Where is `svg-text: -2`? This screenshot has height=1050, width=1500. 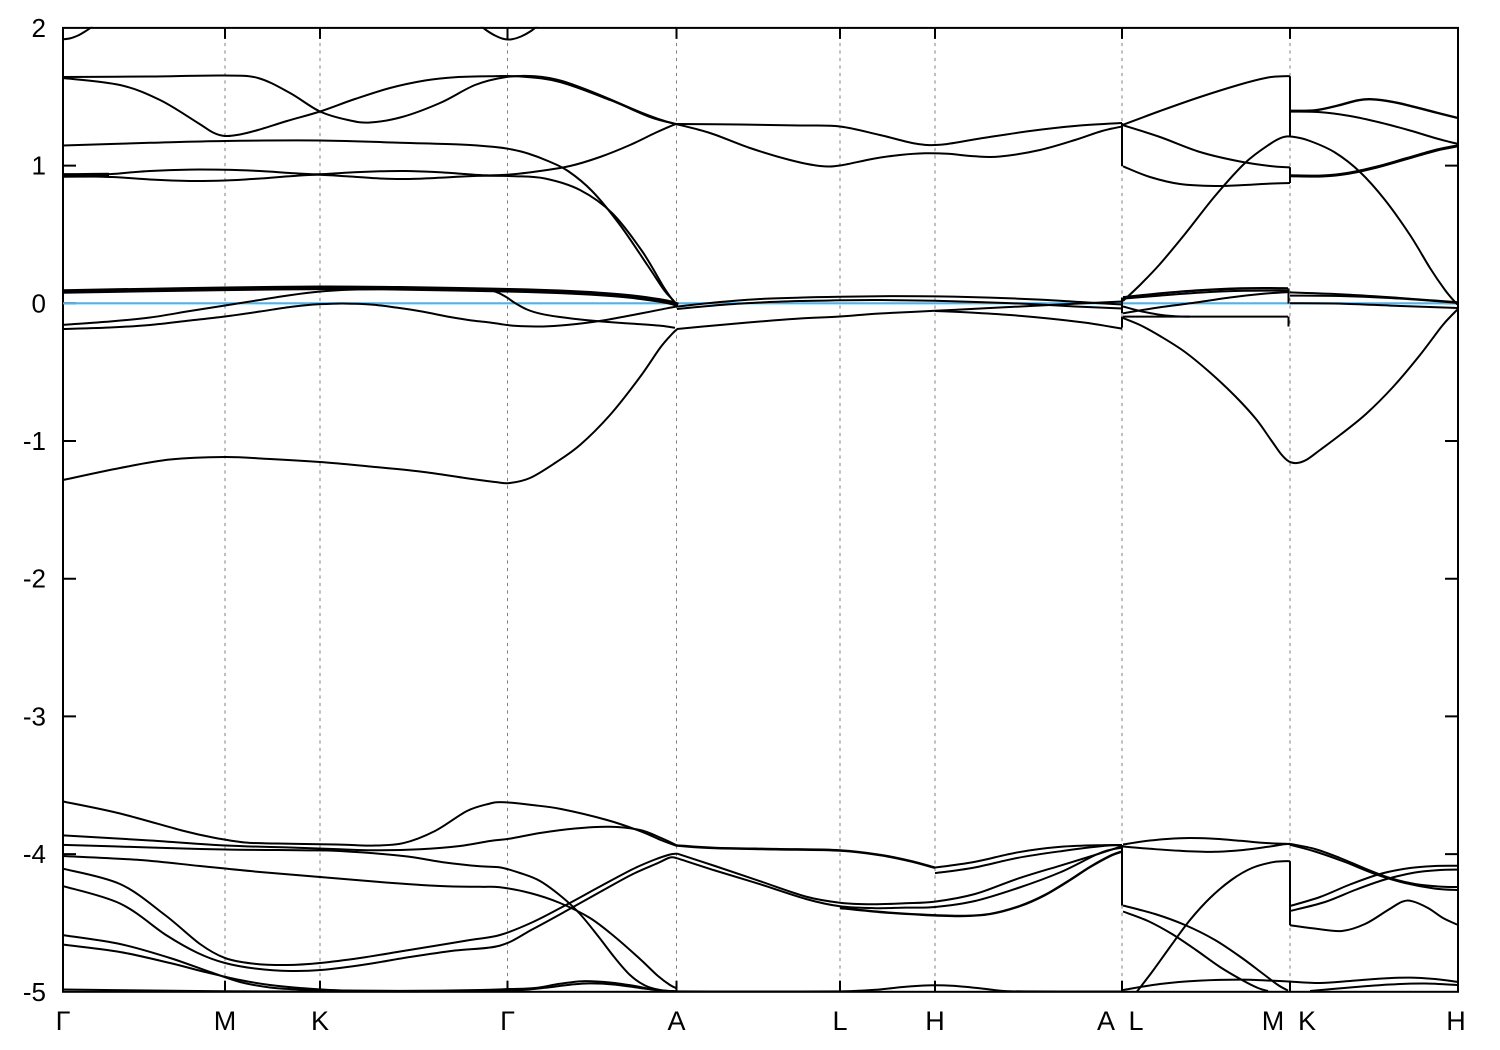 svg-text: -2 is located at coordinates (34, 579).